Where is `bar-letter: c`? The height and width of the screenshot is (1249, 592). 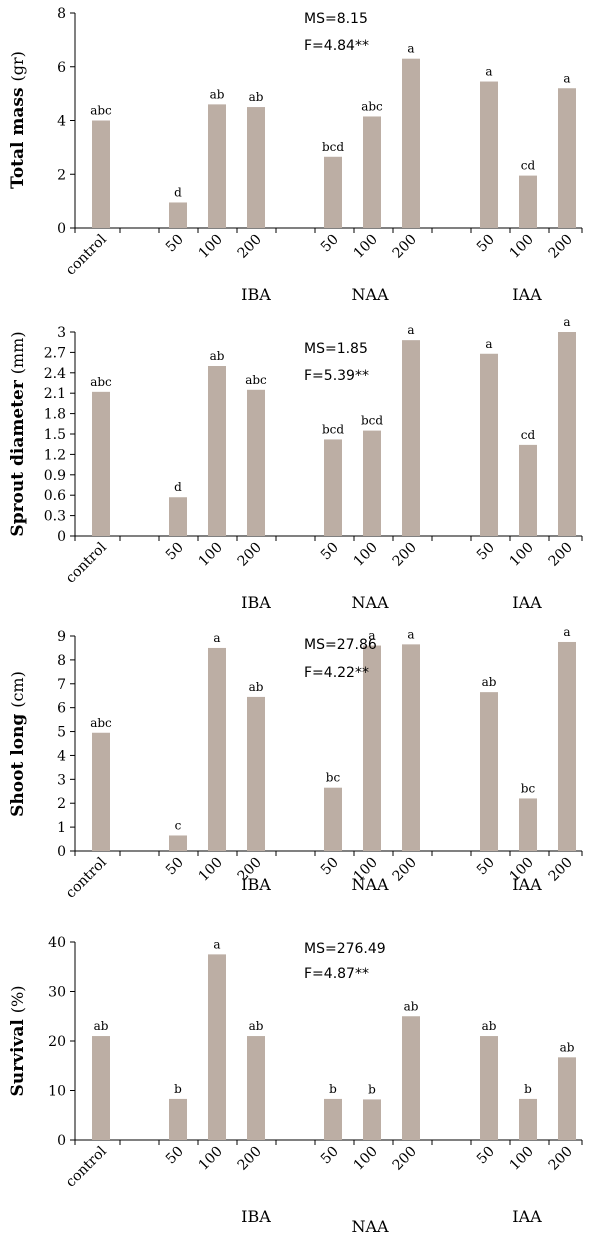
bar-letter: c is located at coordinates (178, 825).